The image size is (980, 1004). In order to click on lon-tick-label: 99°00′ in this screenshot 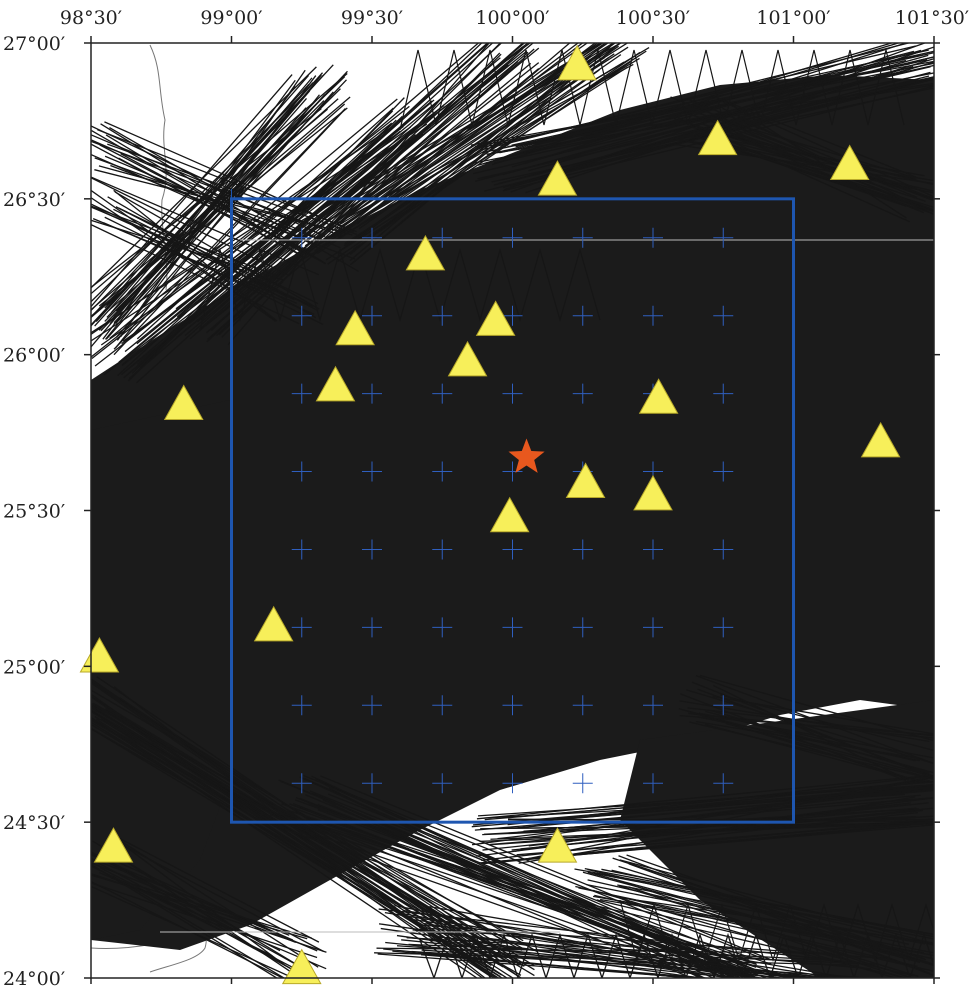, I will do `click(231, 18)`.